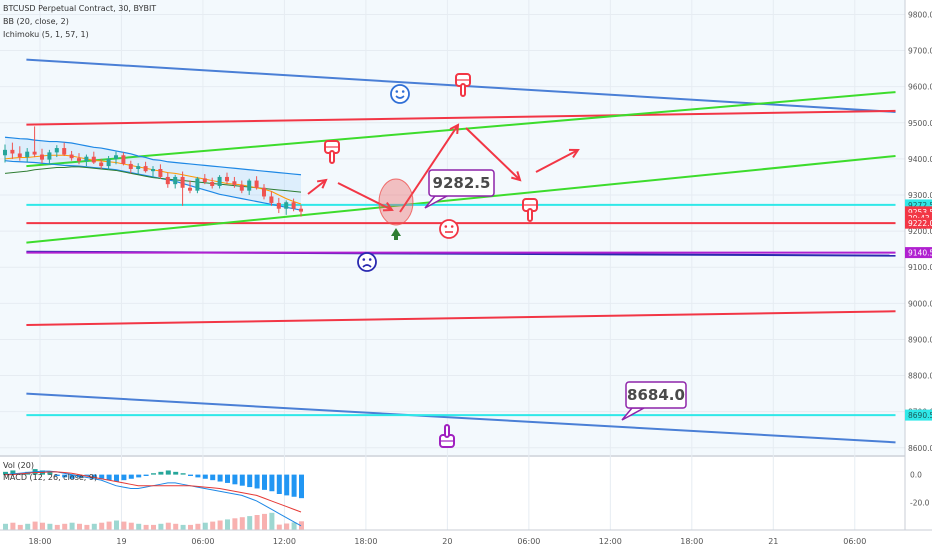 This screenshot has width=932, height=555. I want to click on highlight-circle, so click(396, 202).